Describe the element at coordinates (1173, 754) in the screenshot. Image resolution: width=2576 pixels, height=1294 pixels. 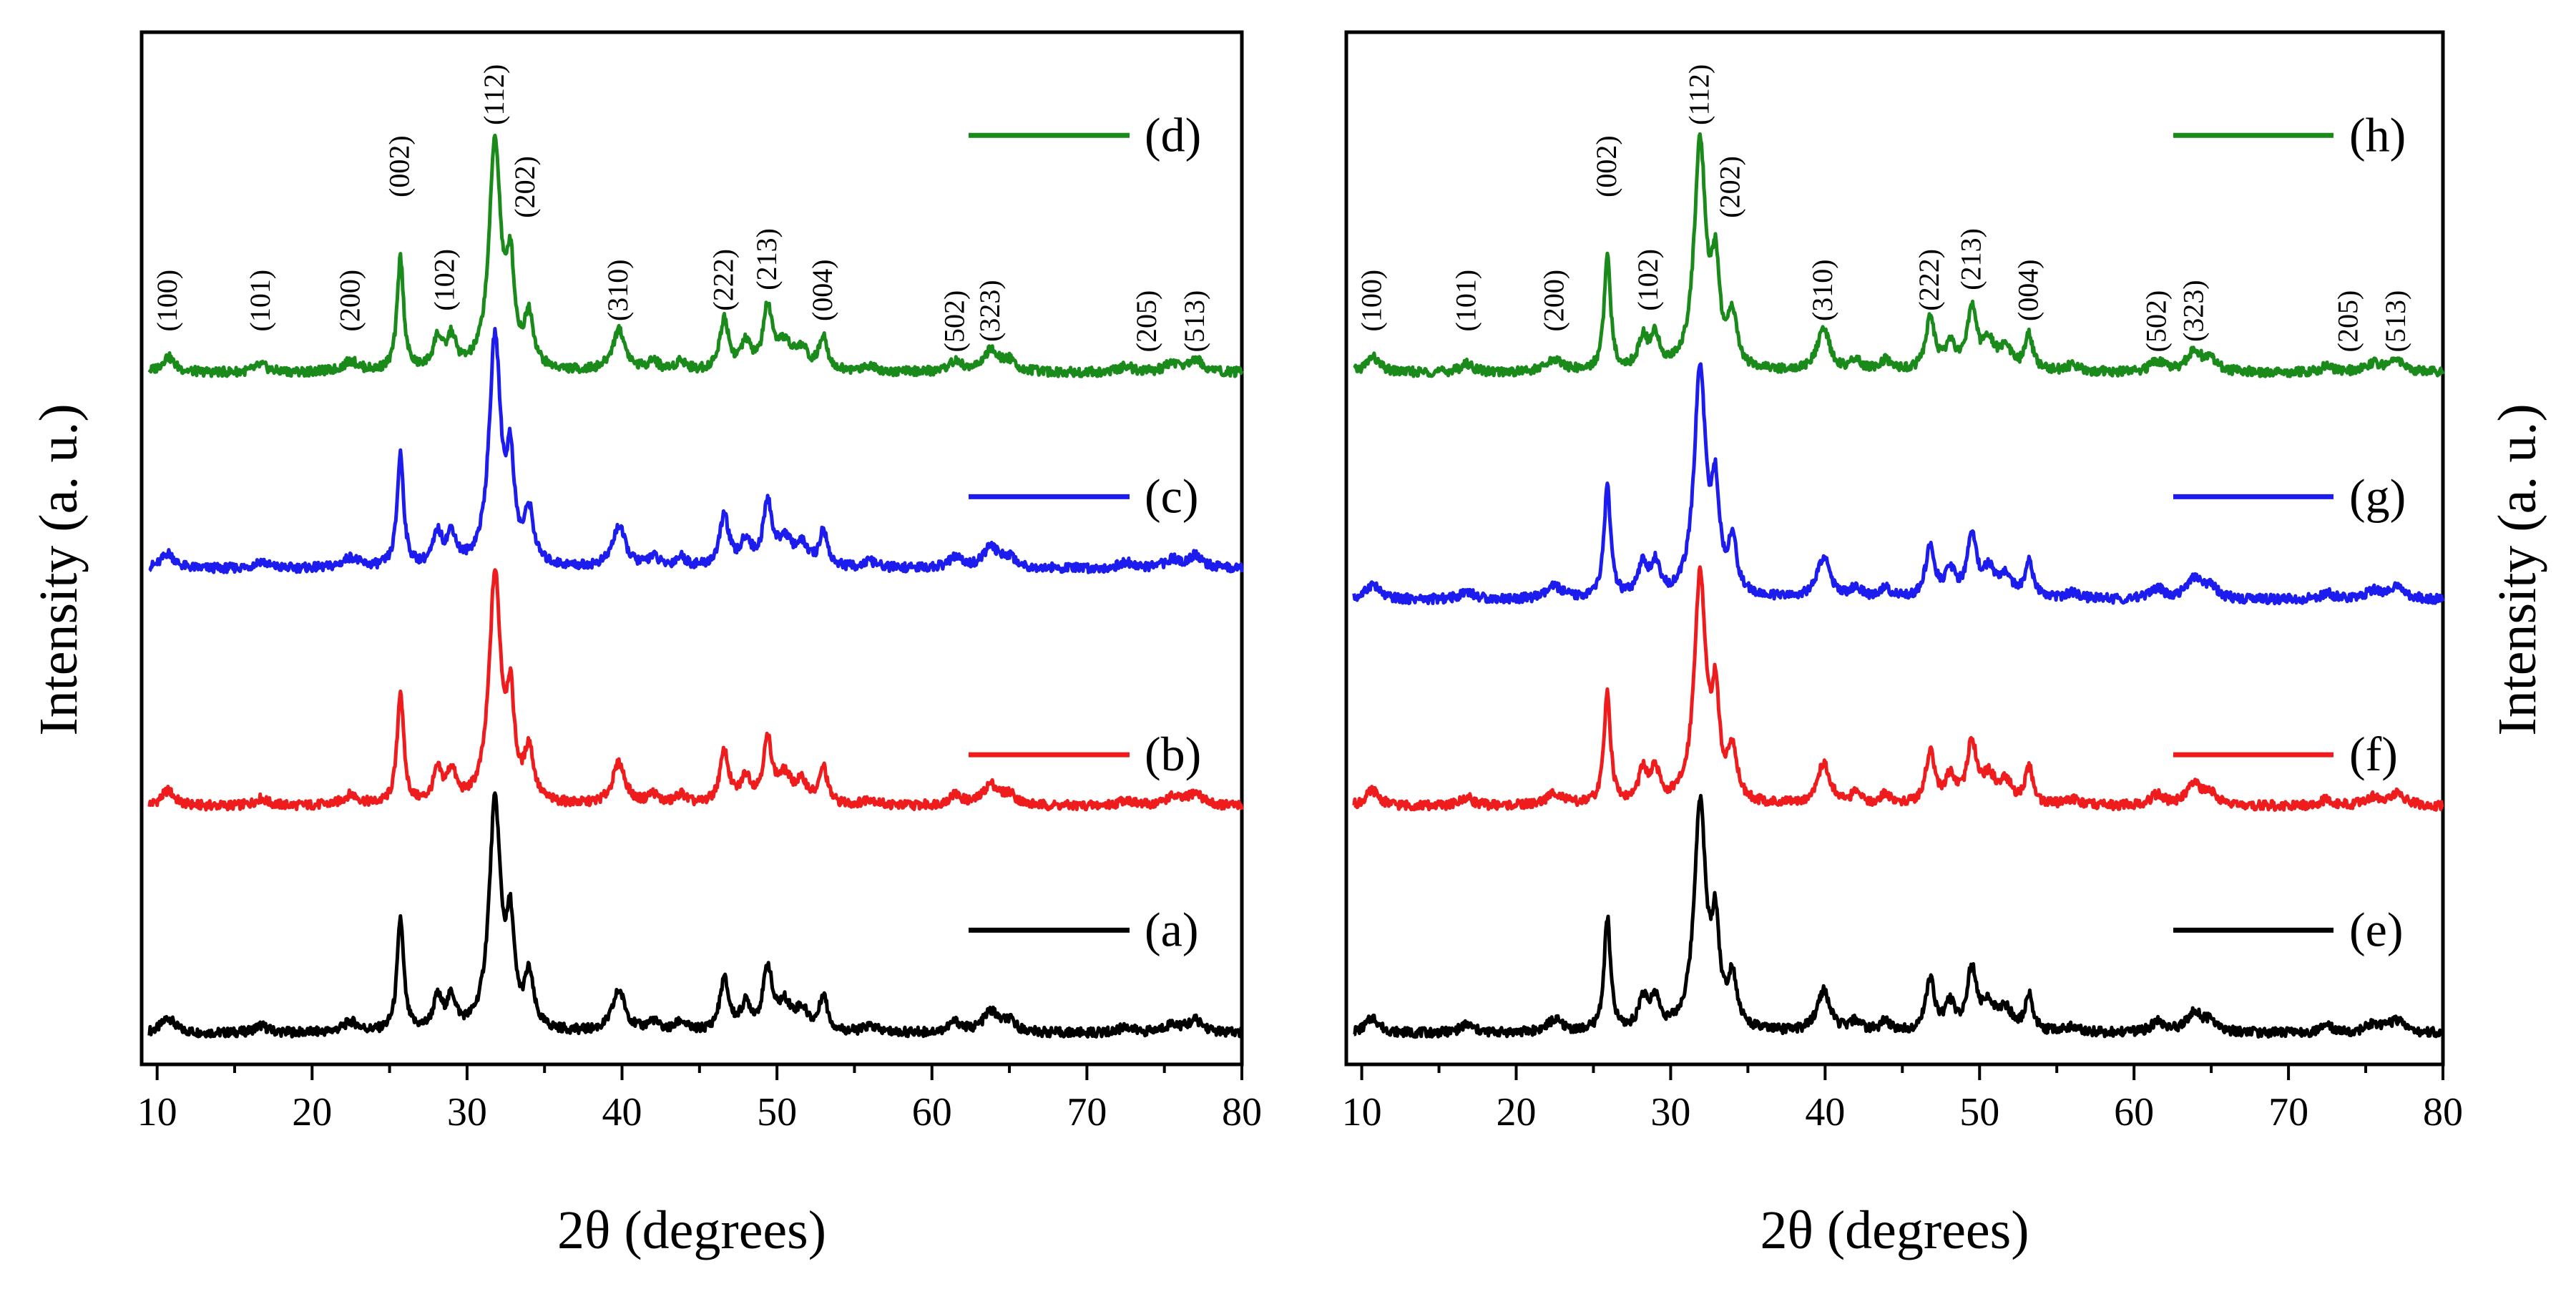
I see `legend-label: (b)` at that location.